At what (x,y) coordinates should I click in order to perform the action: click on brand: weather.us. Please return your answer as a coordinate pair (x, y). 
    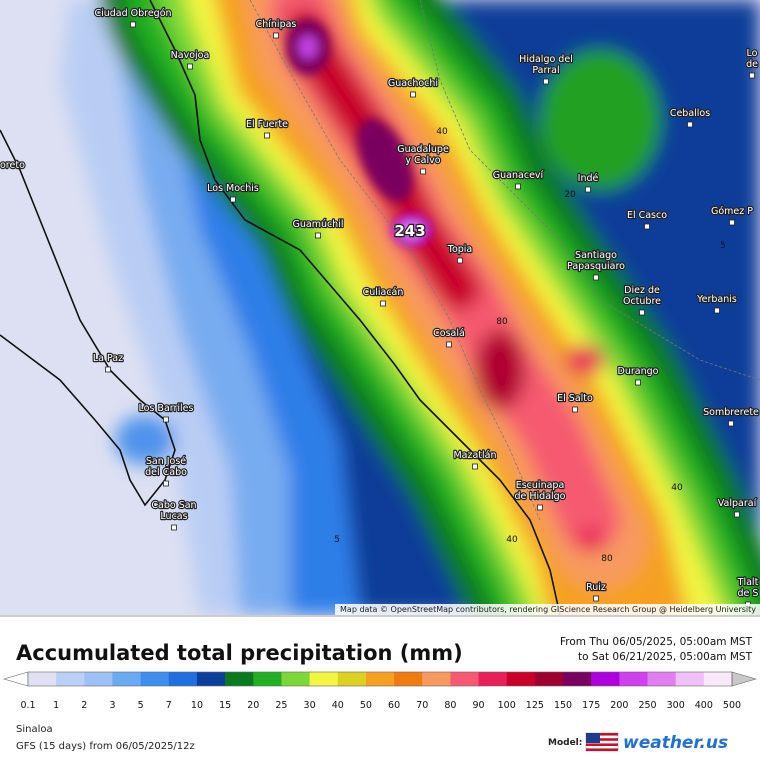
    Looking at the image, I should click on (675, 743).